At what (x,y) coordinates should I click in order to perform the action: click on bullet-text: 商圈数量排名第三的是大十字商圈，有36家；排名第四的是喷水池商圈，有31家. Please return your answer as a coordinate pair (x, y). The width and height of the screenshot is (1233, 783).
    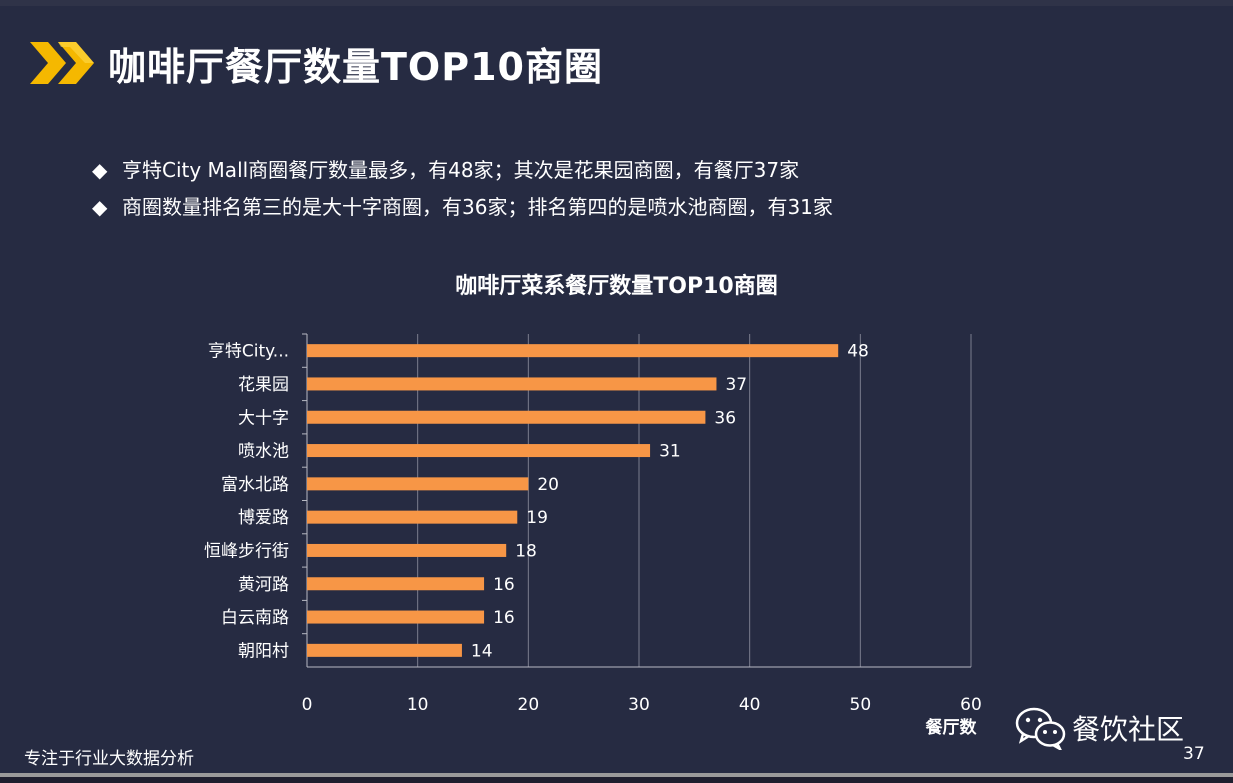
    Looking at the image, I should click on (477, 207).